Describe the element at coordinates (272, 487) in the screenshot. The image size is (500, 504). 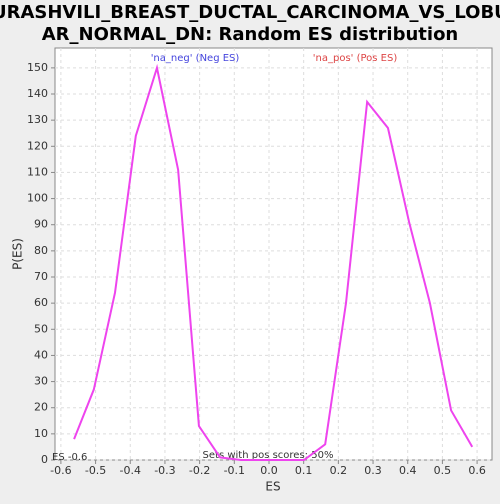
I see `x-axis-label: ES` at that location.